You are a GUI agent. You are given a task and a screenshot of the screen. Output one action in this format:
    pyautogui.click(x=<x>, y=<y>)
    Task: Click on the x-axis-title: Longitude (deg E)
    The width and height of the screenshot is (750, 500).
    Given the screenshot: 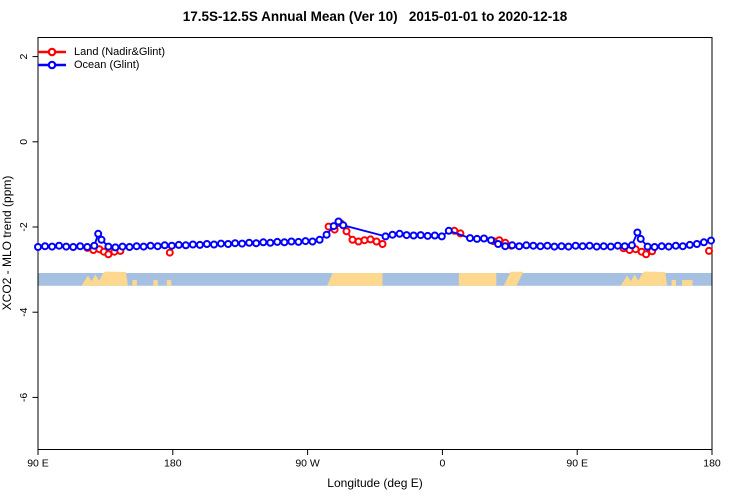 What is the action you would take?
    pyautogui.click(x=374, y=483)
    